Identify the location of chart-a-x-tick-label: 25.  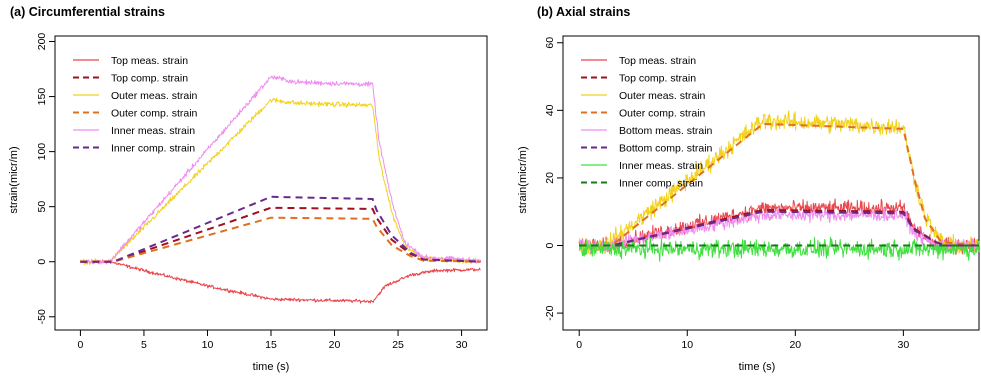
(398, 345).